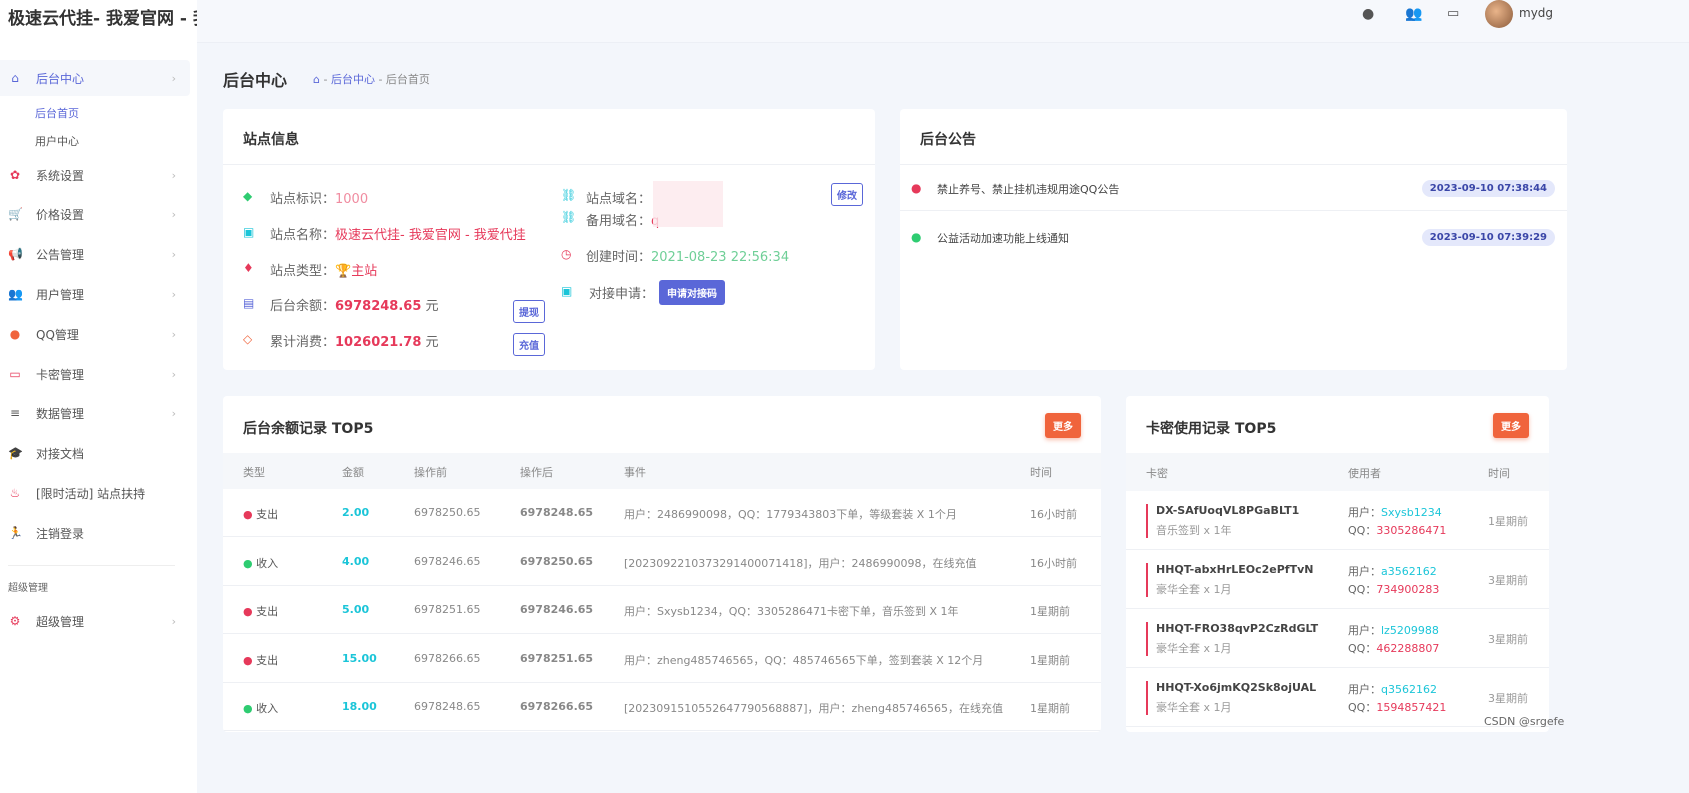  I want to click on avatar, so click(1499, 14).